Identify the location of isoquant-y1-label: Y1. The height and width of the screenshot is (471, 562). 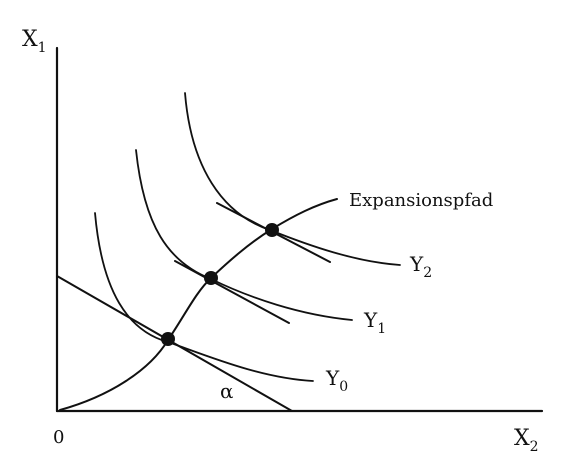
(374, 322).